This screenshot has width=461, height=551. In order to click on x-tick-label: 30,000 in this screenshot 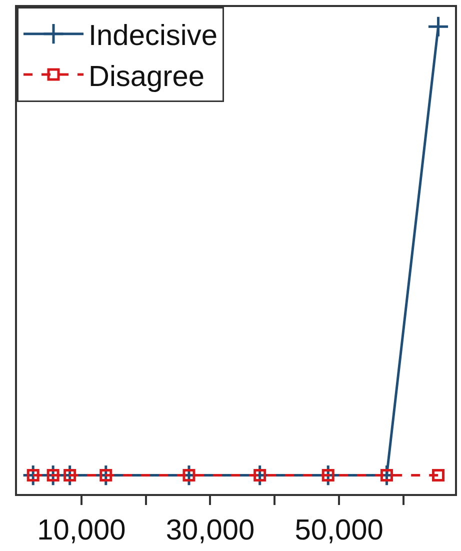, I will do `click(210, 530)`.